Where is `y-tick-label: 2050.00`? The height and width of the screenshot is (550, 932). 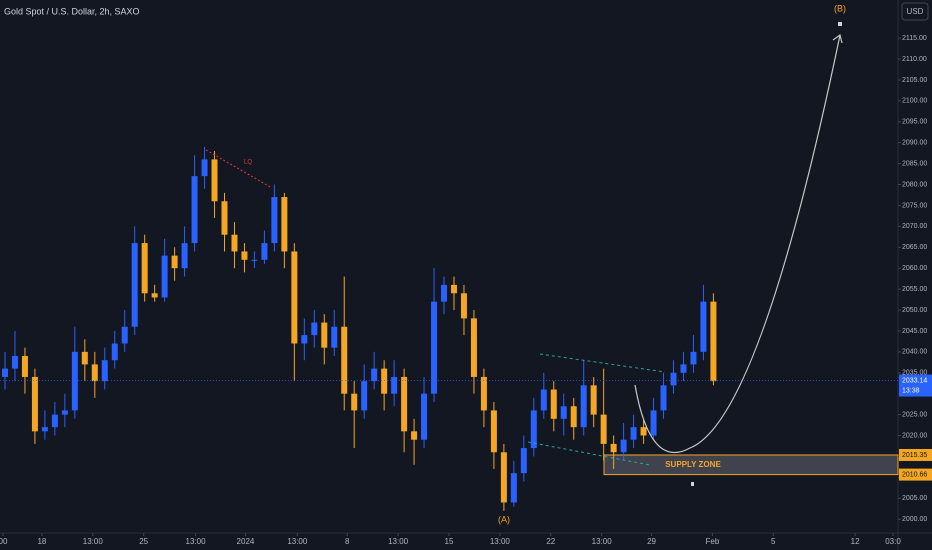 y-tick-label: 2050.00 is located at coordinates (914, 310).